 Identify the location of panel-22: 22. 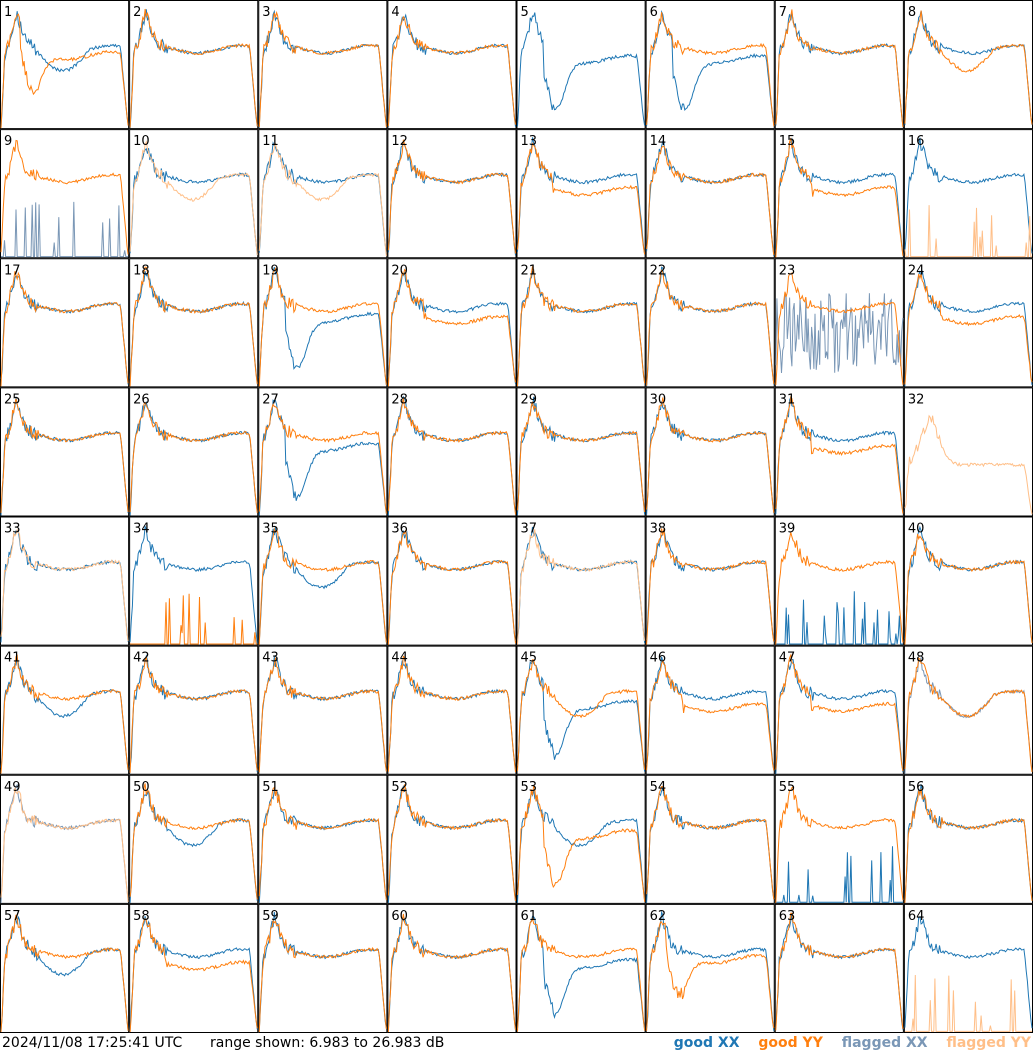
(710, 323).